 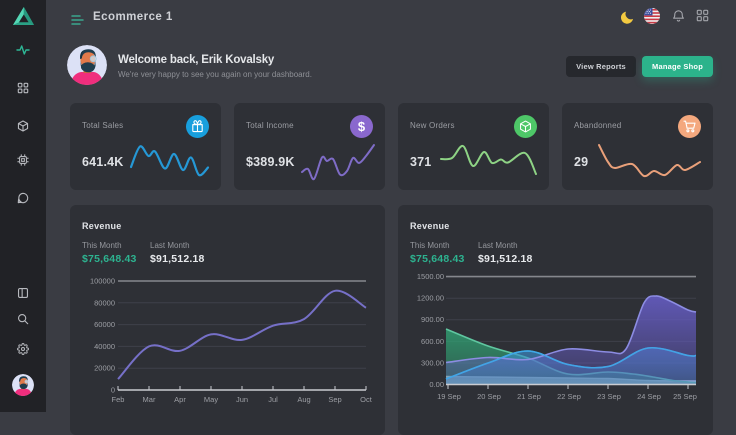 What do you see at coordinates (649, 396) in the screenshot?
I see `svg-text: 24 Sep` at bounding box center [649, 396].